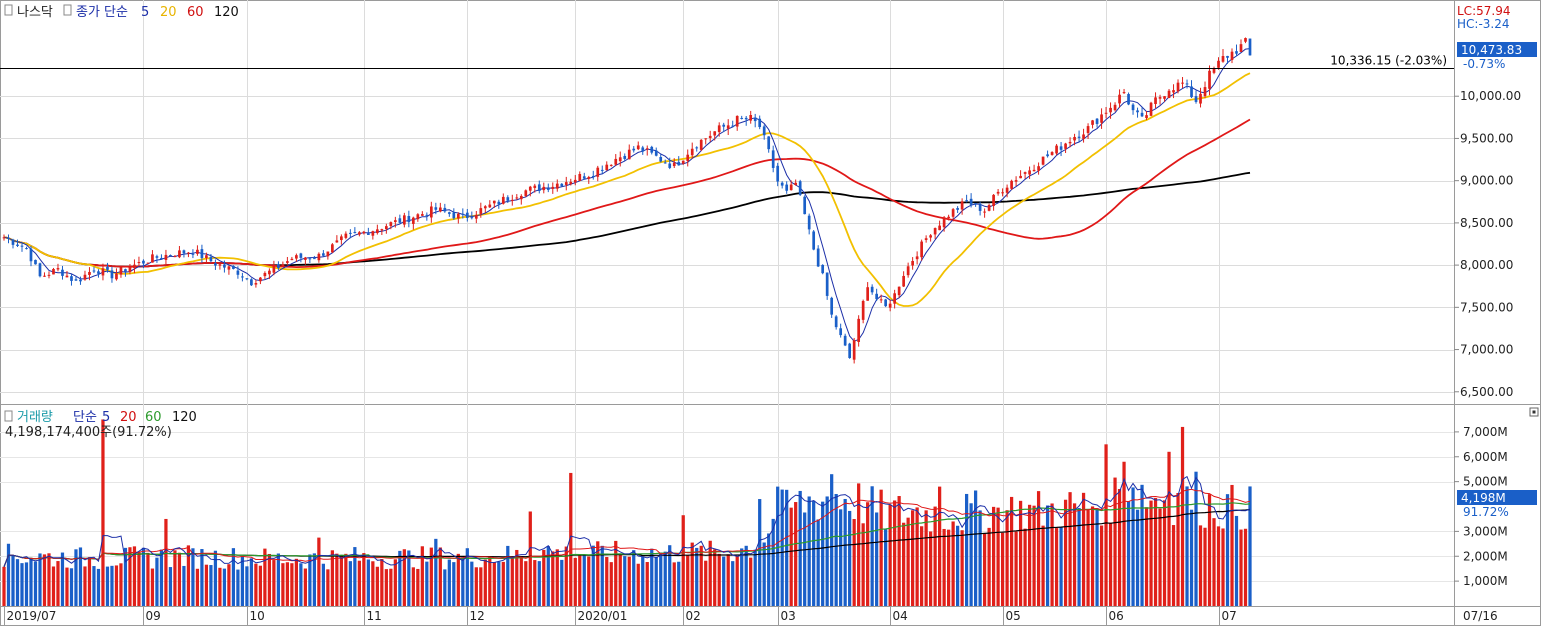 The image size is (1541, 626). What do you see at coordinates (627, 521) in the screenshot?
I see `vma5-line` at bounding box center [627, 521].